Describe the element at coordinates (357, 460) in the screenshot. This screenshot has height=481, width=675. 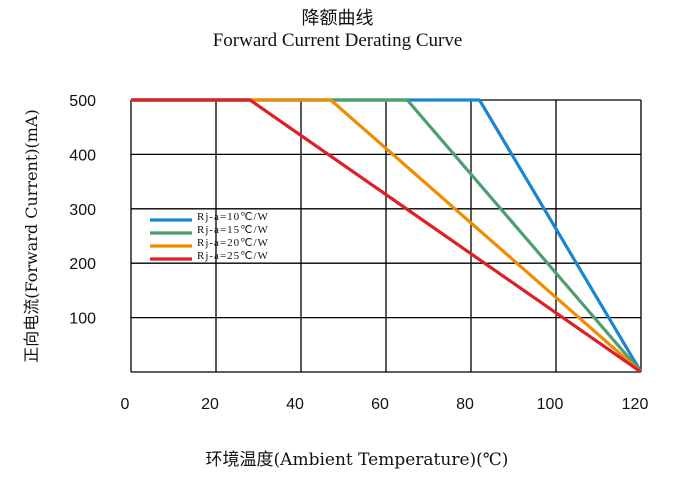
I see `x-axis-title: 环境温度(Ambient Temperature)(℃)` at that location.